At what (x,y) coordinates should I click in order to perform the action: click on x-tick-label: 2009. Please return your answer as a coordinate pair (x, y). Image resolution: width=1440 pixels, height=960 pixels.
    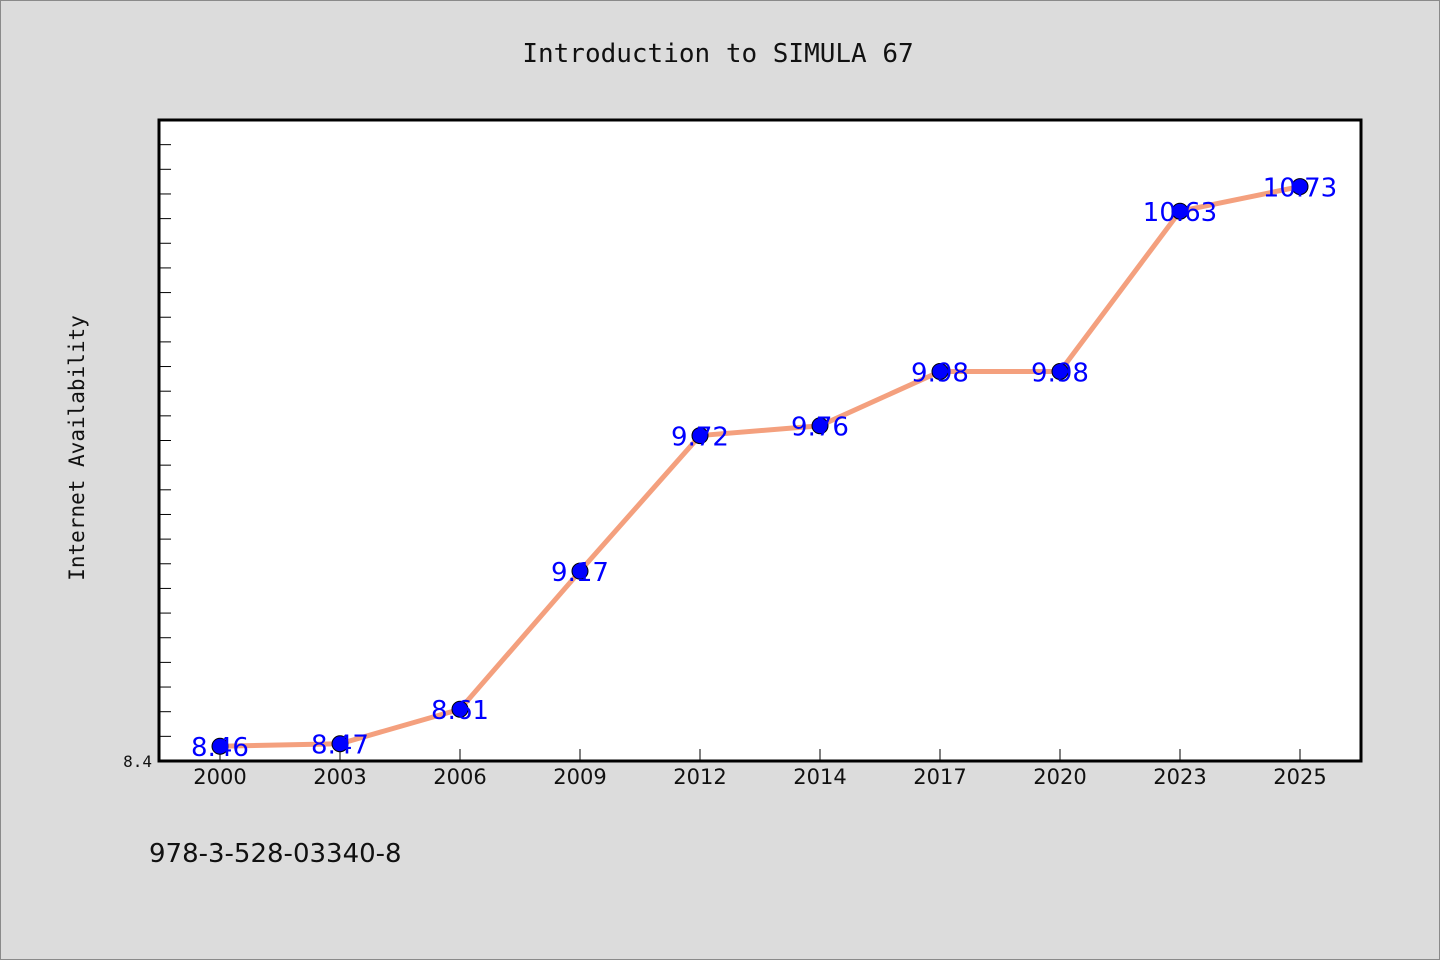
    Looking at the image, I should click on (579, 777).